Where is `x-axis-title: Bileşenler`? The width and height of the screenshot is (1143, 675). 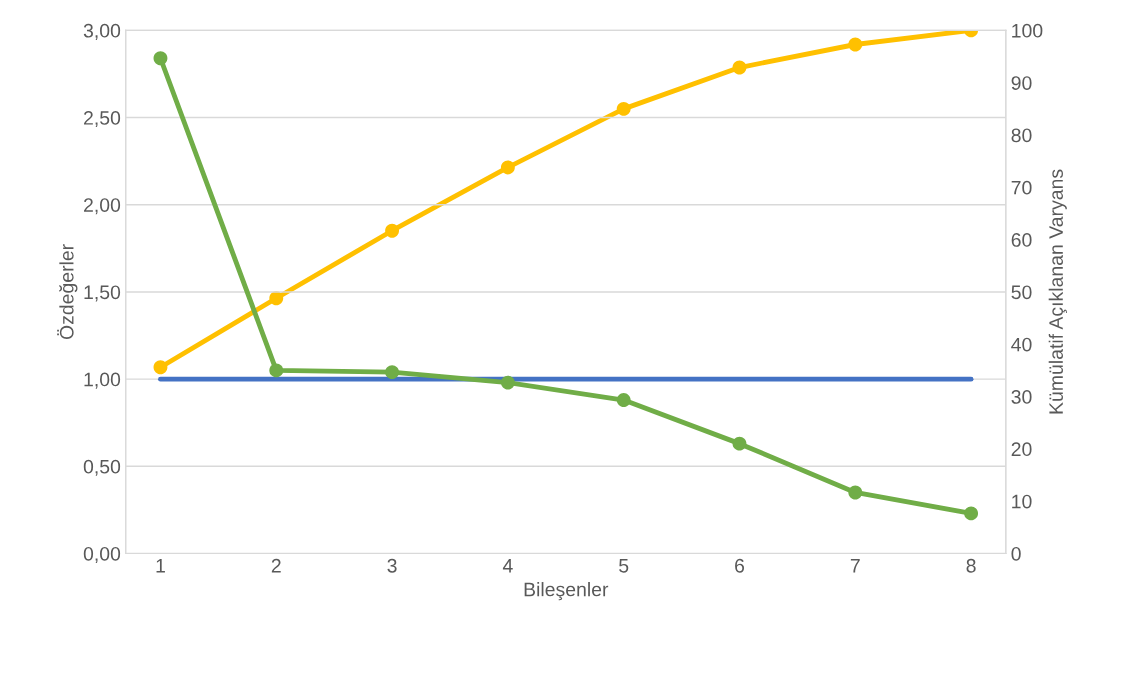
x-axis-title: Bileşenler is located at coordinates (566, 591).